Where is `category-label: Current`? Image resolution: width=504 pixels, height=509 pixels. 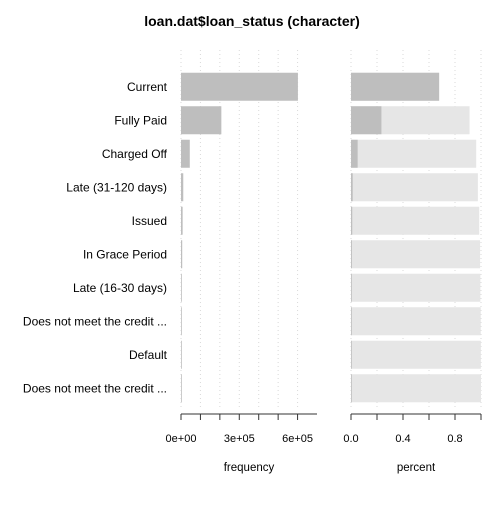 category-label: Current is located at coordinates (147, 87).